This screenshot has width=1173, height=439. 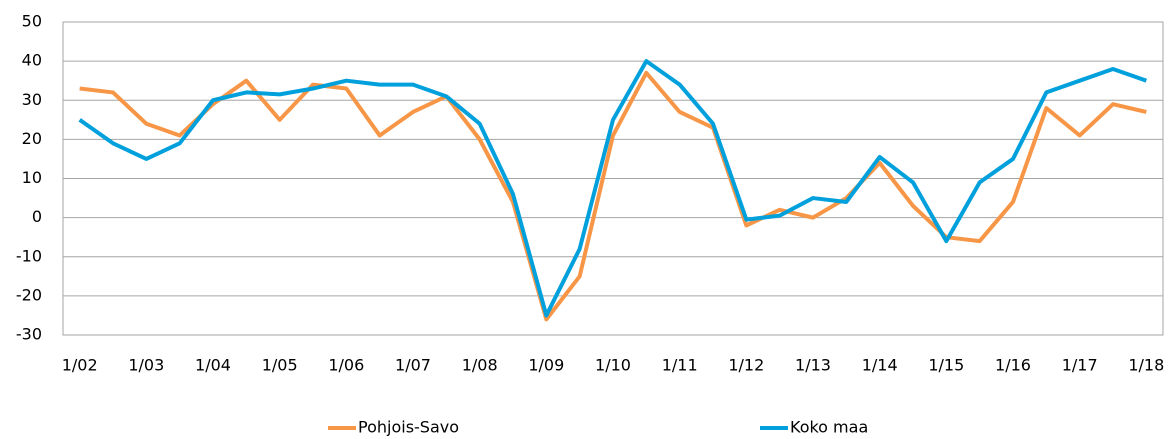 I want to click on x-tick-label: 1/14, so click(x=880, y=365).